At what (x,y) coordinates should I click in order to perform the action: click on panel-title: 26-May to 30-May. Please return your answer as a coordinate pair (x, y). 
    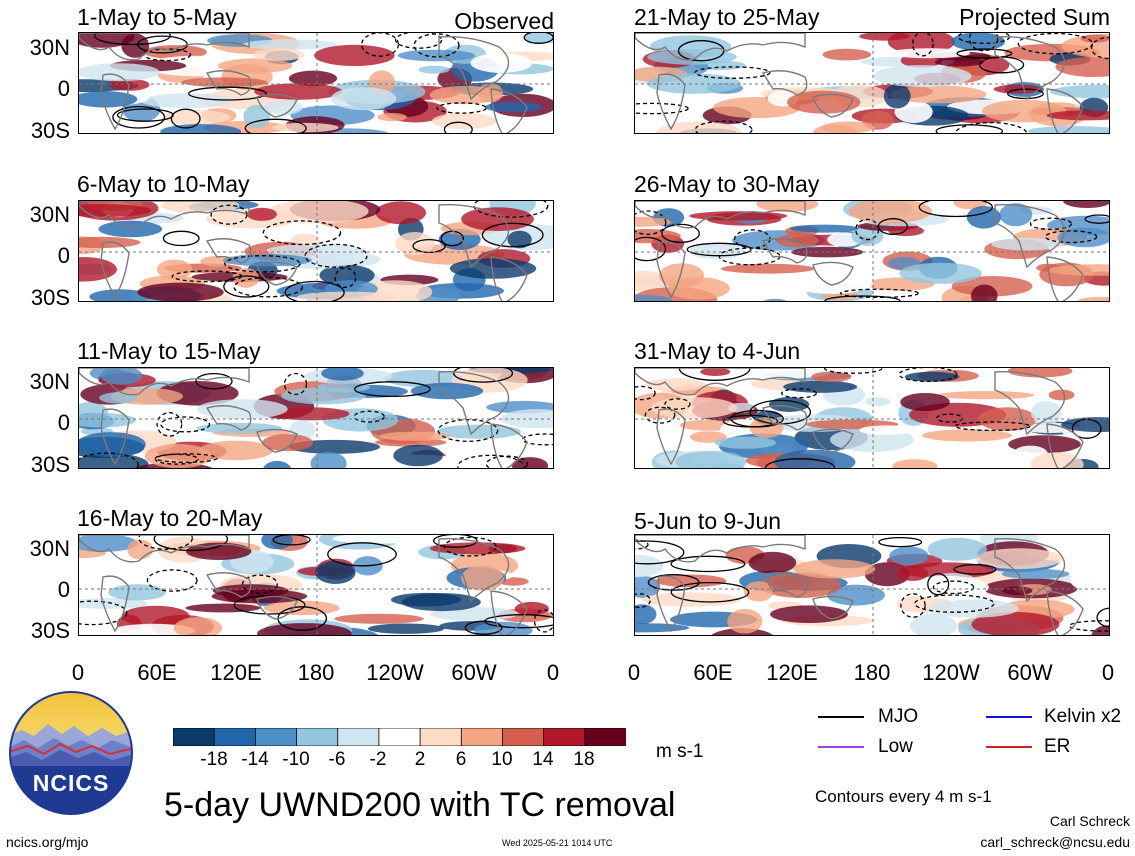
    Looking at the image, I should click on (727, 184).